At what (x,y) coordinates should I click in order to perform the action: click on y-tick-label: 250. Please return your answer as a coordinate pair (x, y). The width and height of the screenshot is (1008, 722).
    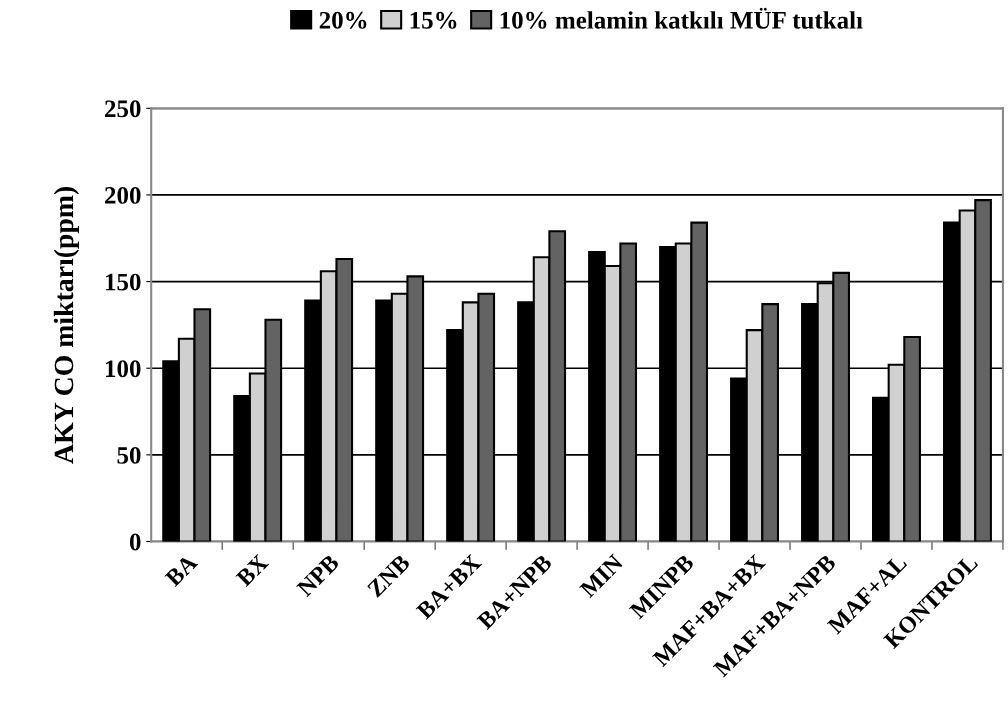
    Looking at the image, I should click on (123, 109).